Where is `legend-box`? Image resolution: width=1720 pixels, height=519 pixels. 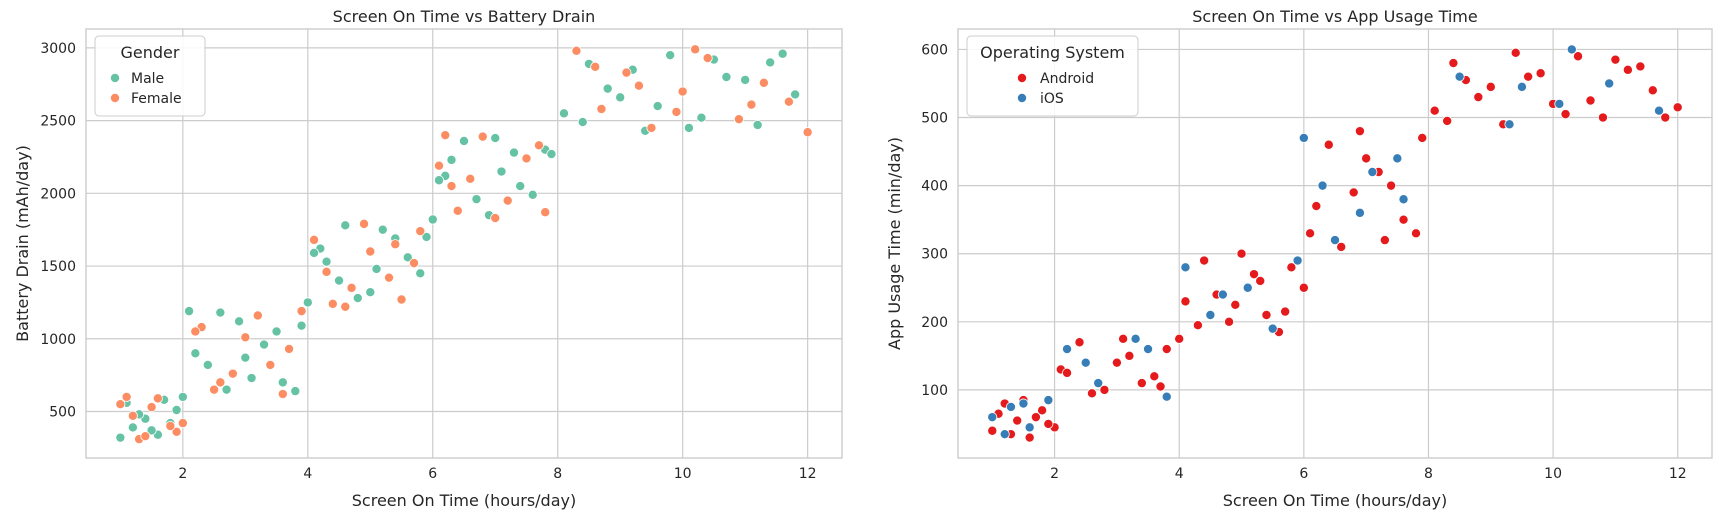
legend-box is located at coordinates (1052, 76).